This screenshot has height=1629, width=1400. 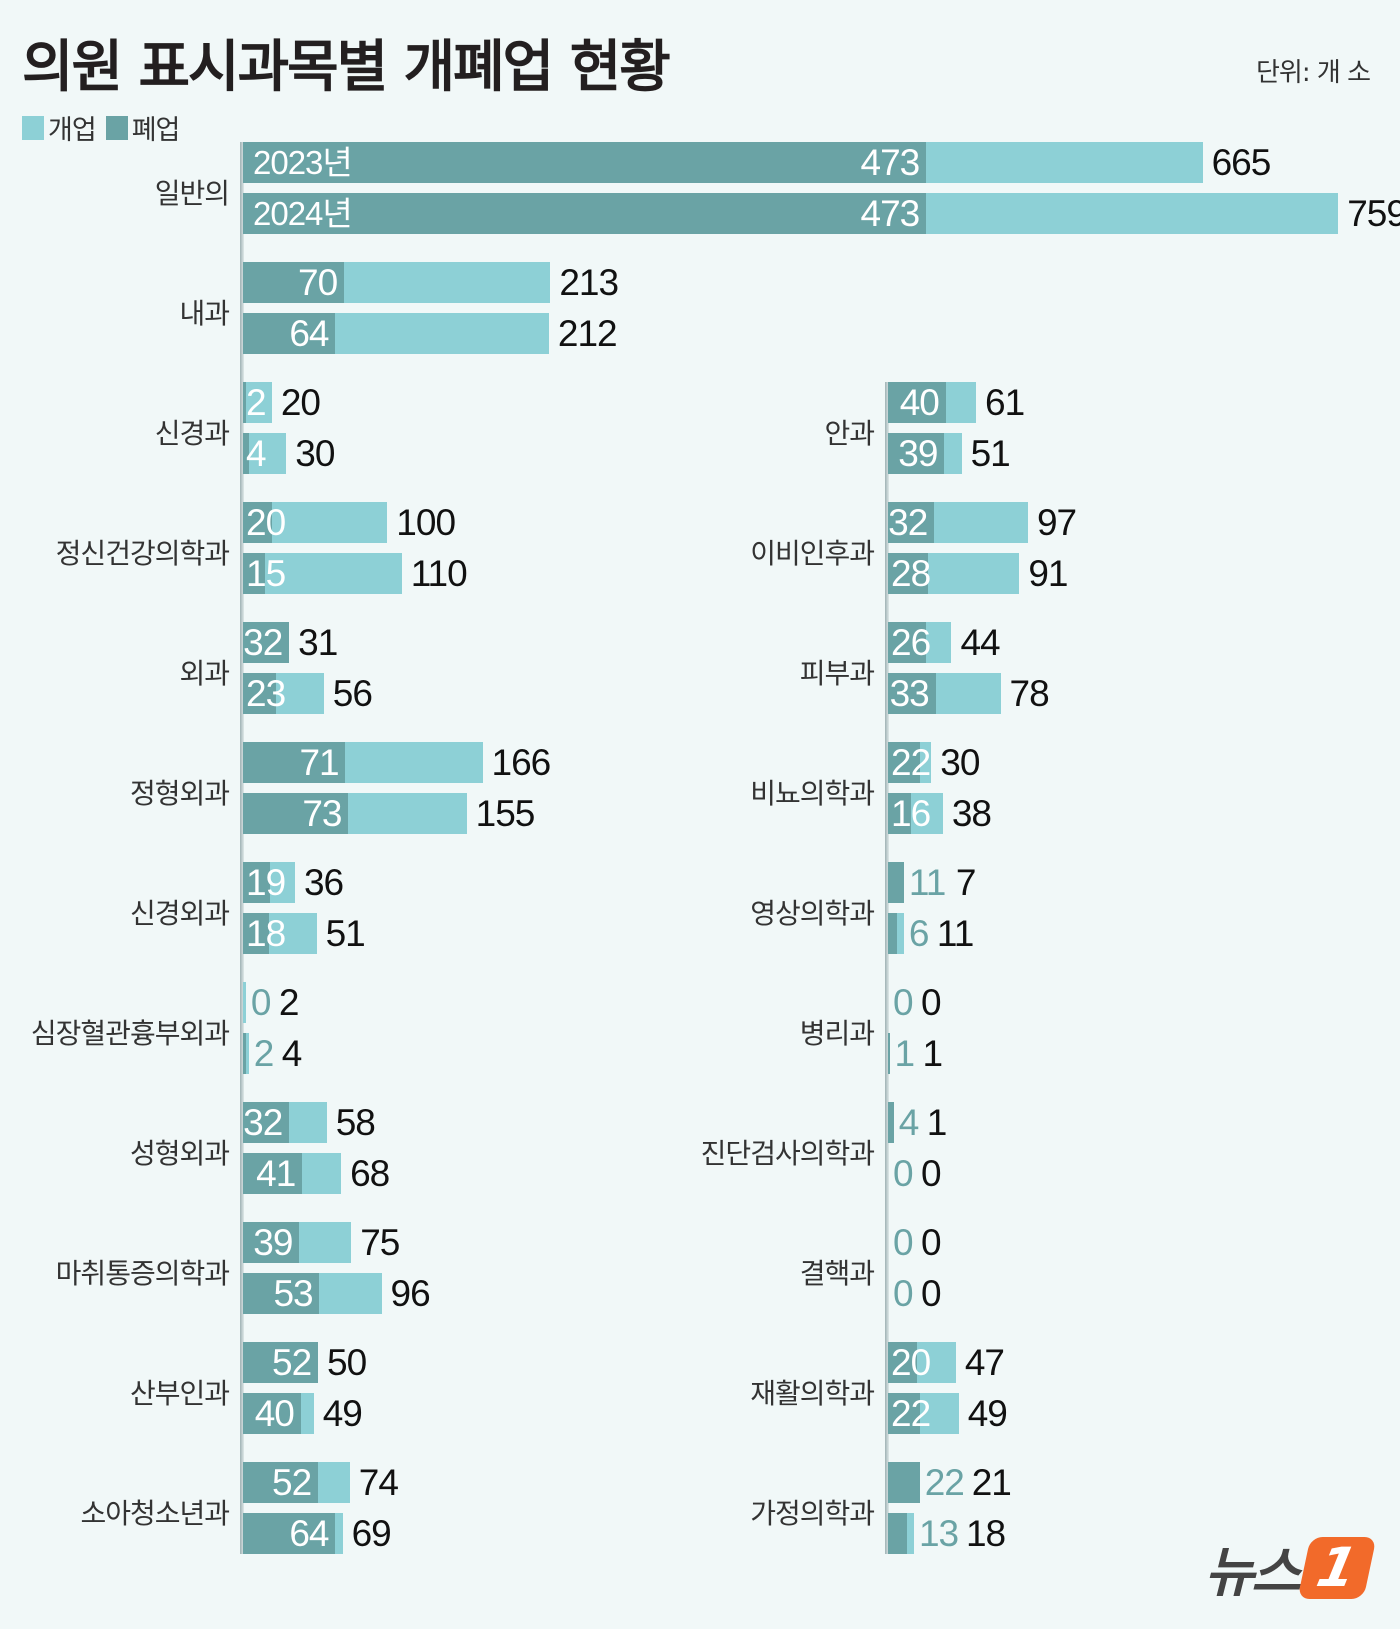 I want to click on category-label: 마취통증의학과, so click(x=142, y=1273).